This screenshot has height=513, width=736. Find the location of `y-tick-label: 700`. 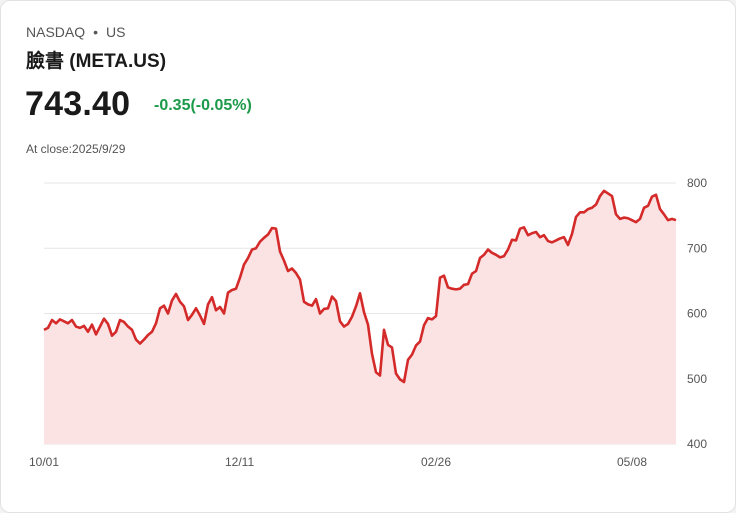

y-tick-label: 700 is located at coordinates (697, 248).